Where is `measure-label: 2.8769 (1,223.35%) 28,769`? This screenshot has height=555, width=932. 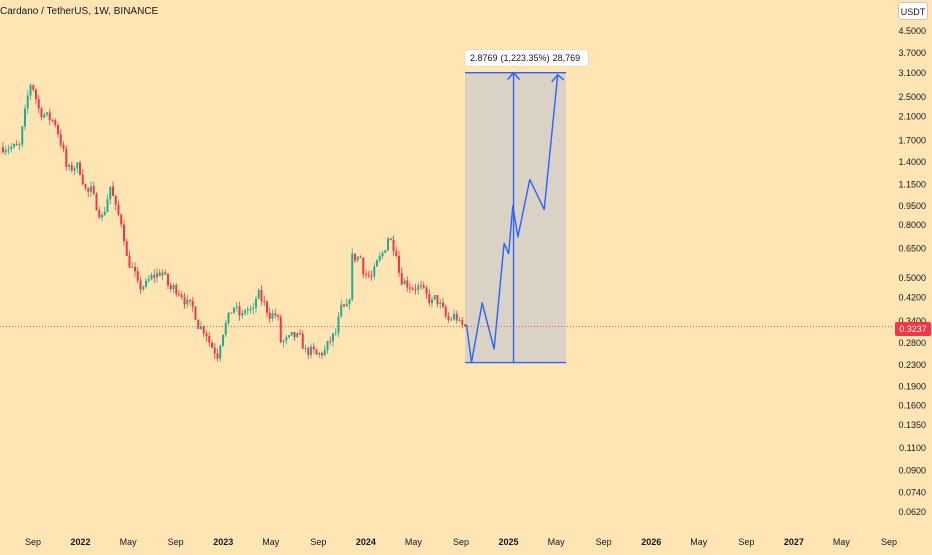 measure-label: 2.8769 (1,223.35%) 28,769 is located at coordinates (527, 58).